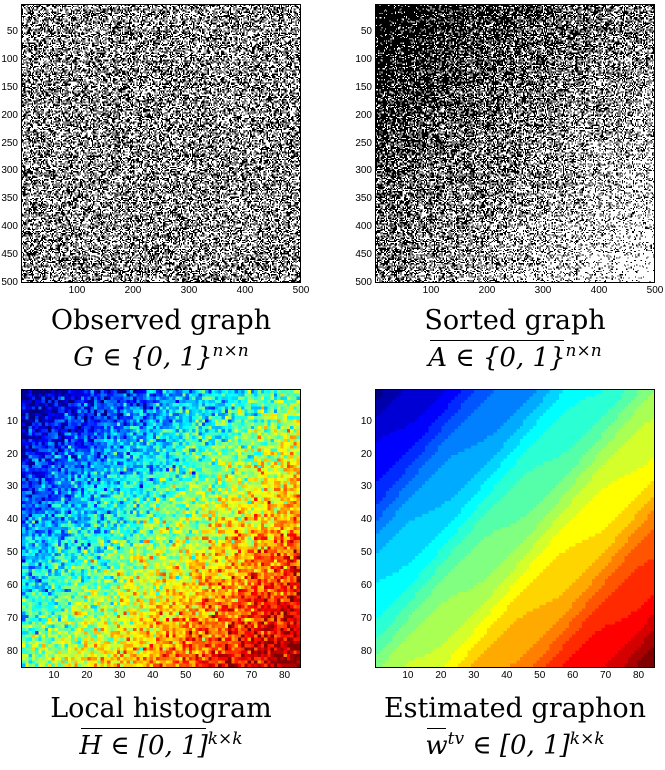 This screenshot has width=665, height=770. I want to click on observed-graph-math: G ∈ {0, 1}n×n, so click(161, 357).